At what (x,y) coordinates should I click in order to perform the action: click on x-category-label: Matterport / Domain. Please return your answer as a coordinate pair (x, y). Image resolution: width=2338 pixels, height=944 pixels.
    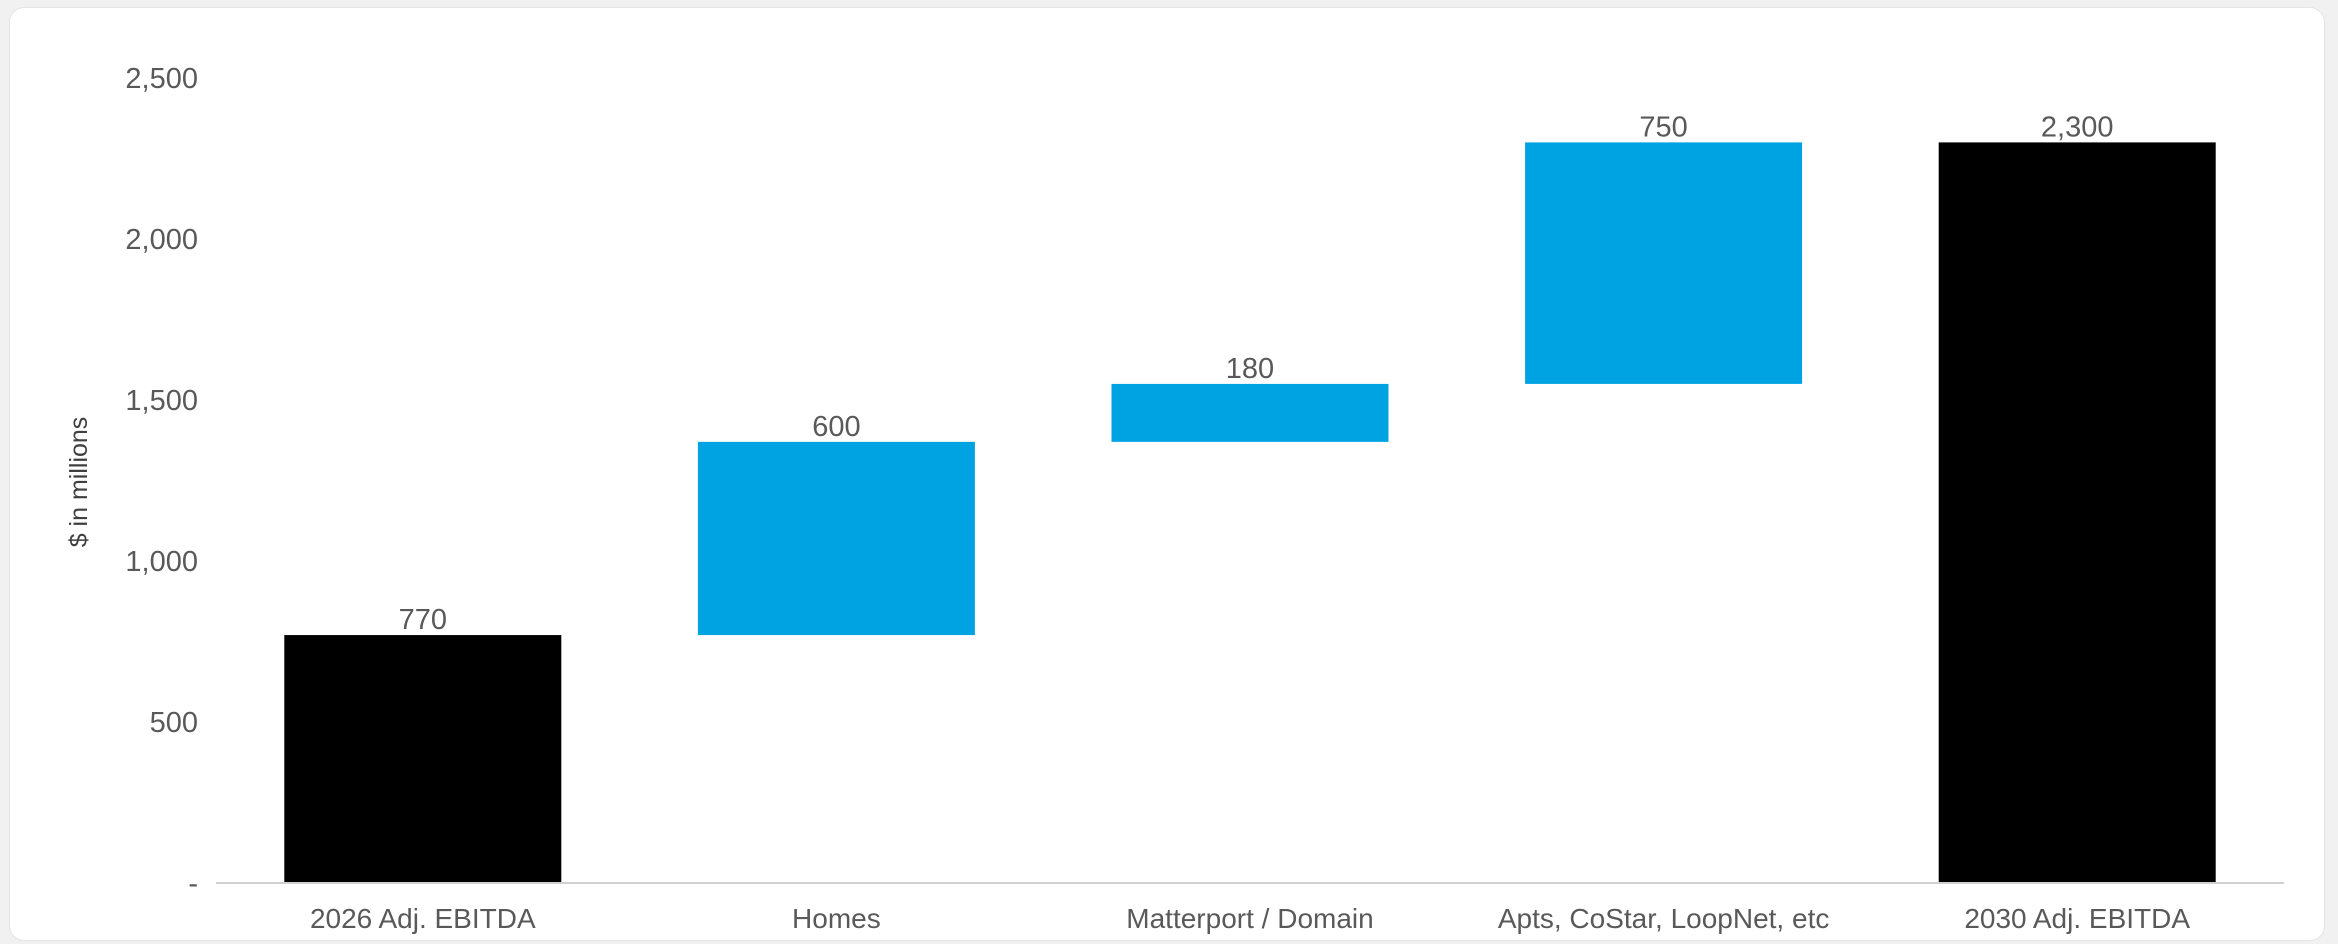
    Looking at the image, I should click on (1249, 918).